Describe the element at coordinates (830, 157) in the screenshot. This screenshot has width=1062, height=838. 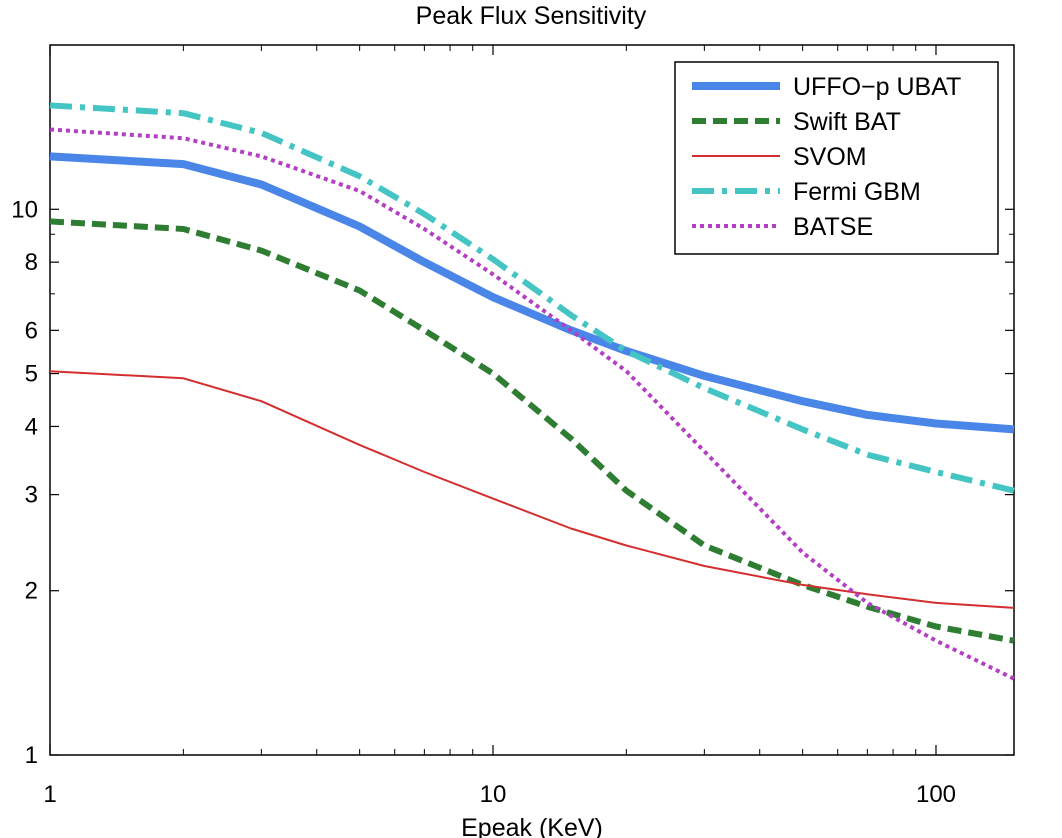
I see `legend-label: SVOM` at that location.